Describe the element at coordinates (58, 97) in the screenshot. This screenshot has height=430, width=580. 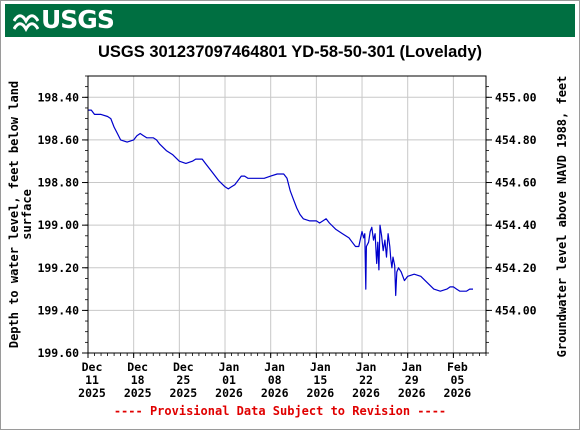
I see `y-left-tick-label: 198.40` at that location.